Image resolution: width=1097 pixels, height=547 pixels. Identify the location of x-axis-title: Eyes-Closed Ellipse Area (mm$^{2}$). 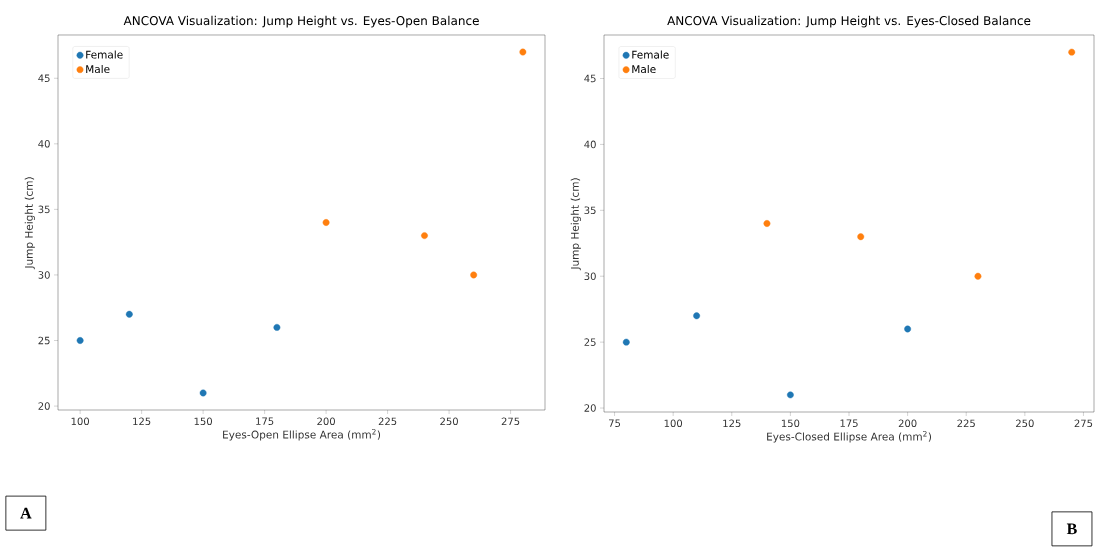
(849, 436).